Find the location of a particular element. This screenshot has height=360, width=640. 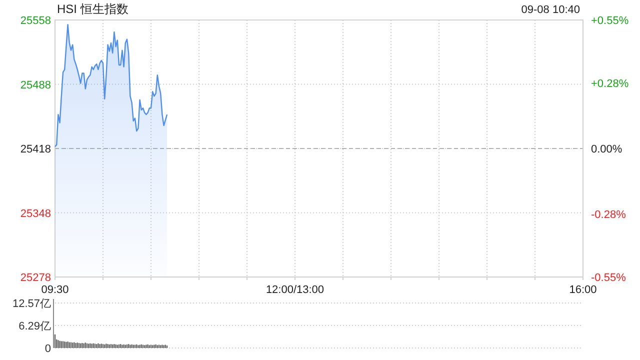

y-tick-label: 0 is located at coordinates (47, 349).